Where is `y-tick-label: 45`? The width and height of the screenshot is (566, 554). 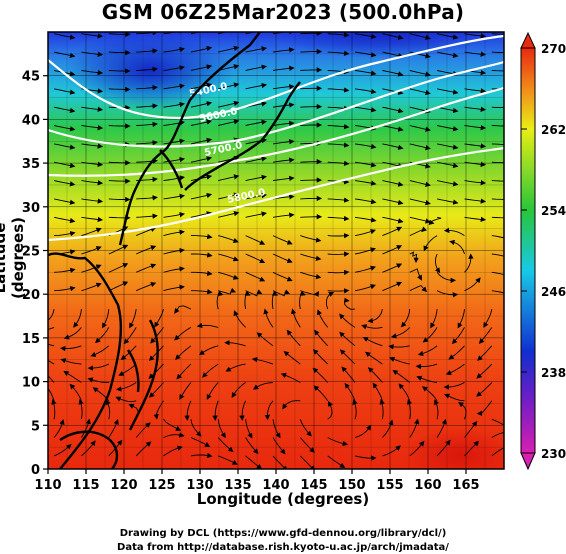 y-tick-label: 45 is located at coordinates (31, 77).